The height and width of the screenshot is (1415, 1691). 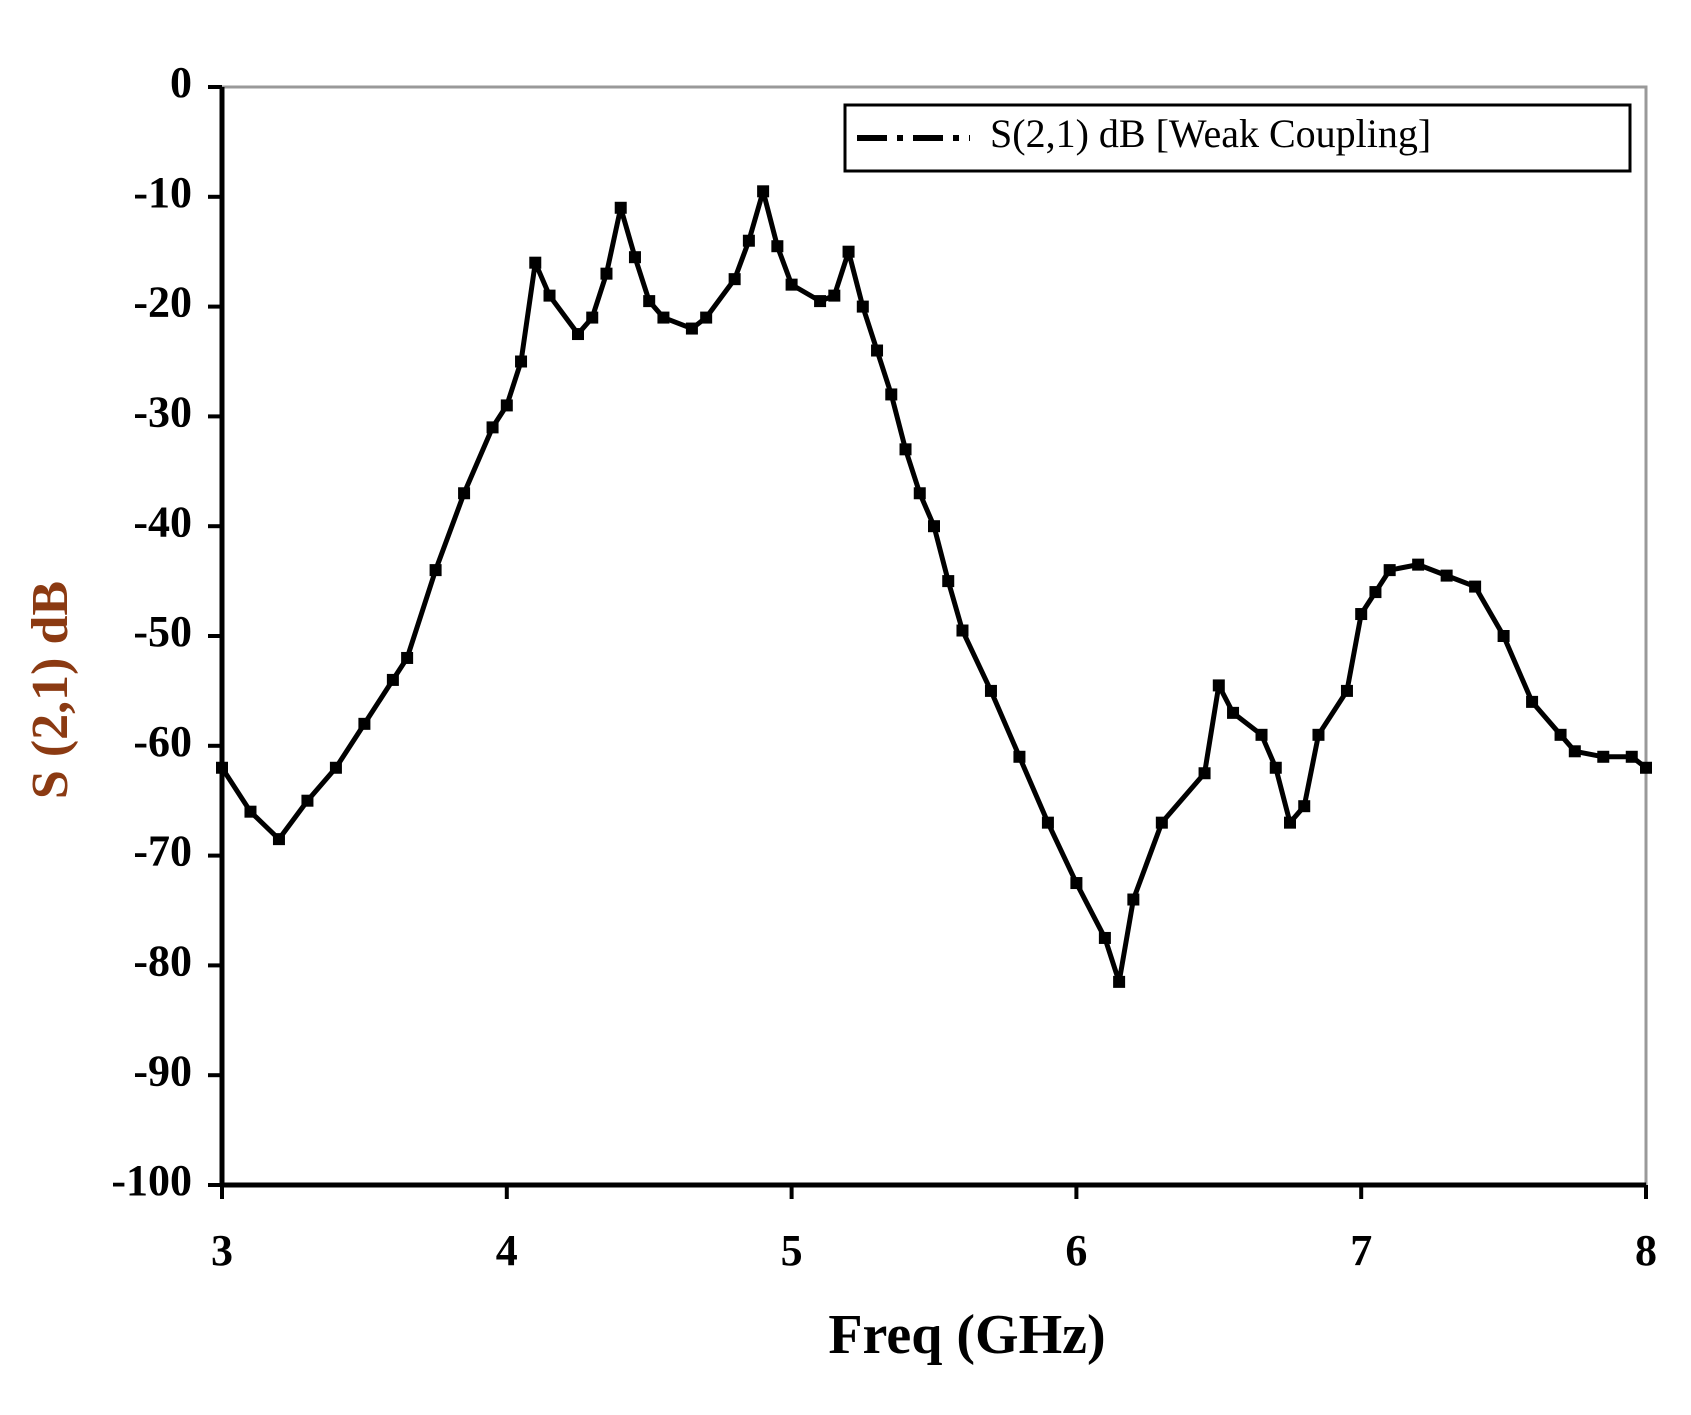 I want to click on y-tick-label: 0, so click(x=181, y=82).